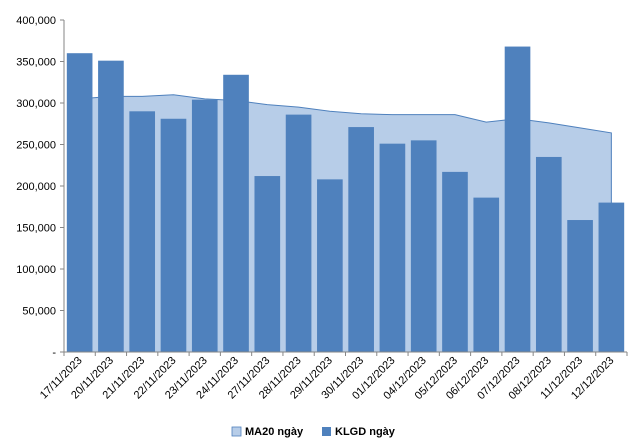 This screenshot has width=640, height=447. I want to click on y-tick-label: 250,000, so click(36, 146).